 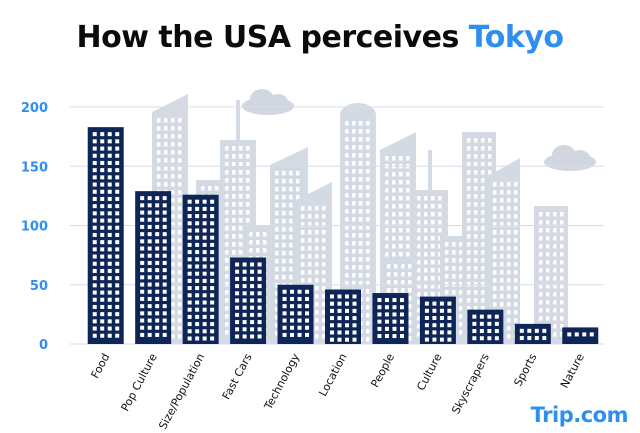 What do you see at coordinates (34, 108) in the screenshot?
I see `y-tick-label: 200` at bounding box center [34, 108].